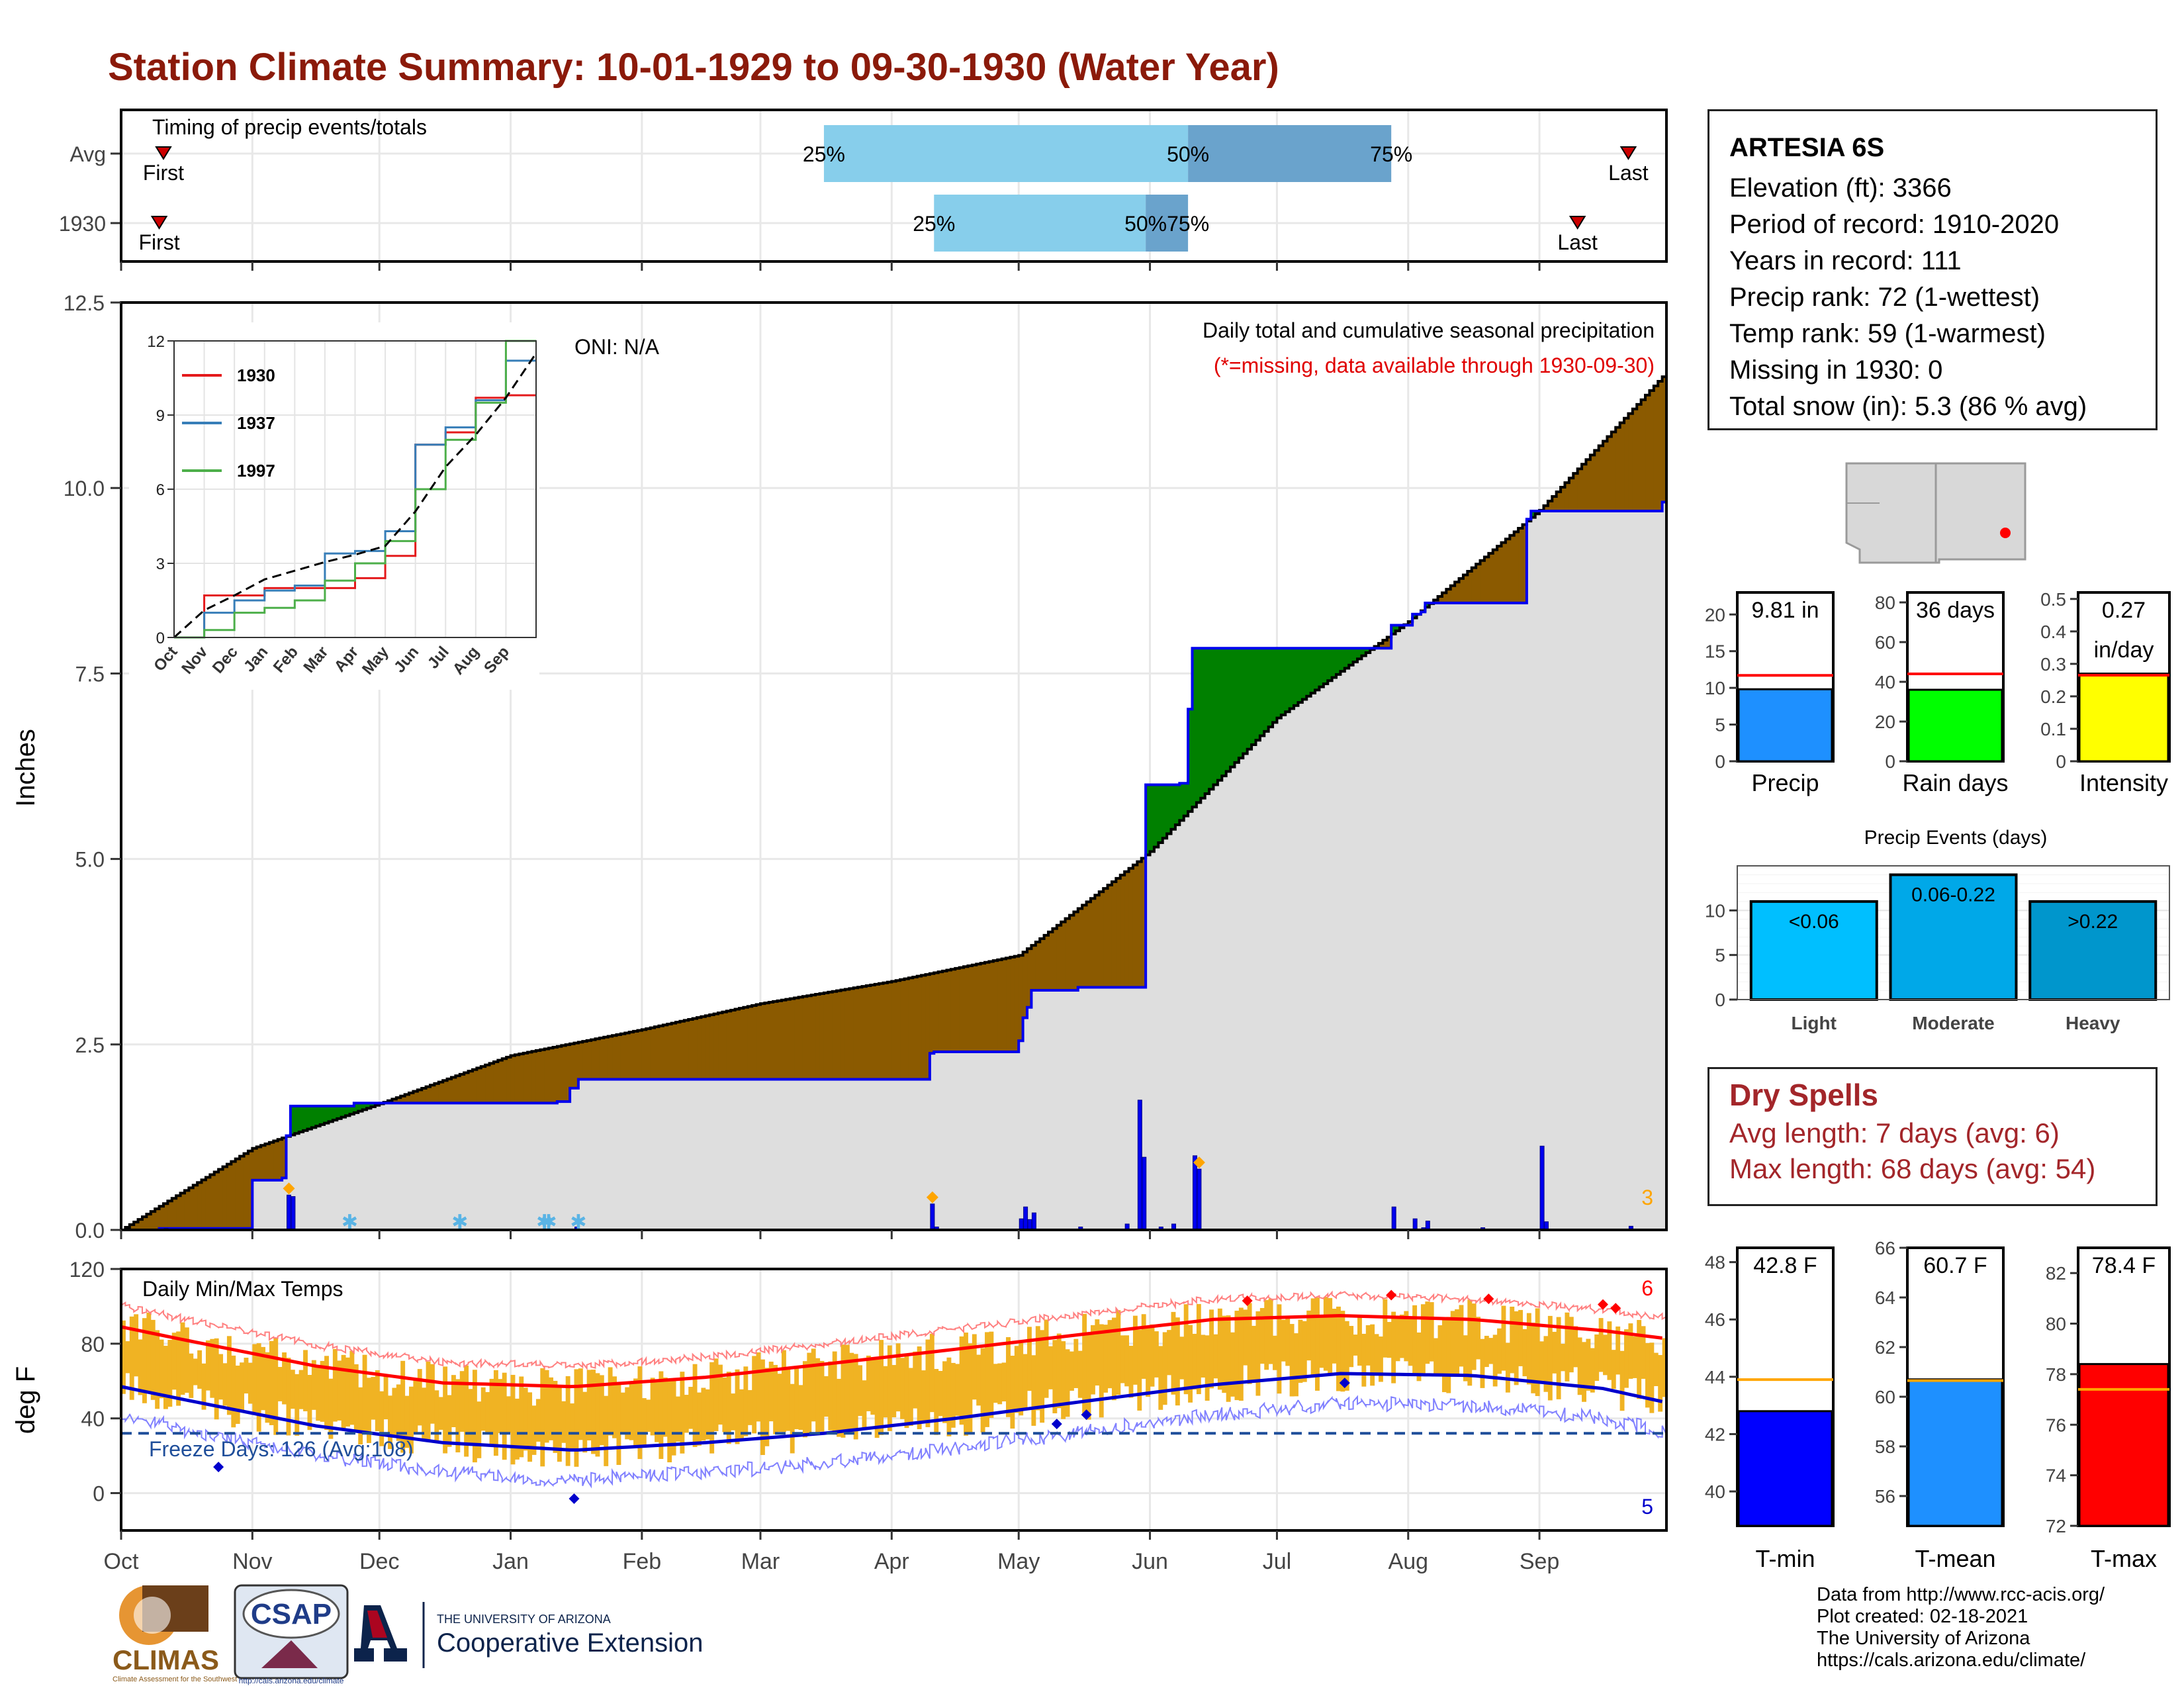  What do you see at coordinates (761, 1561) in the screenshot?
I see `month-label: Mar` at bounding box center [761, 1561].